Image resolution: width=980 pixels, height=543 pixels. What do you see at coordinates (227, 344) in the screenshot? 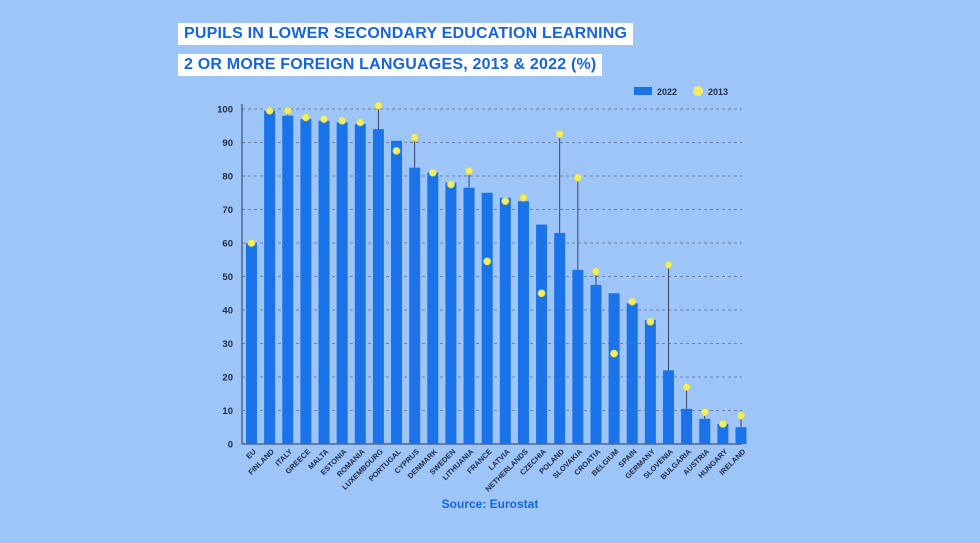
I see `y-tick-label: 30` at bounding box center [227, 344].